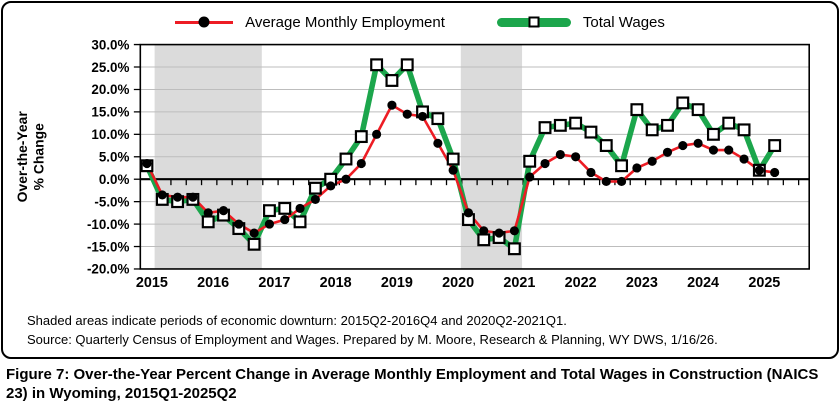 The image size is (840, 405). I want to click on y-tick-label: -5.0%, so click(111, 201).